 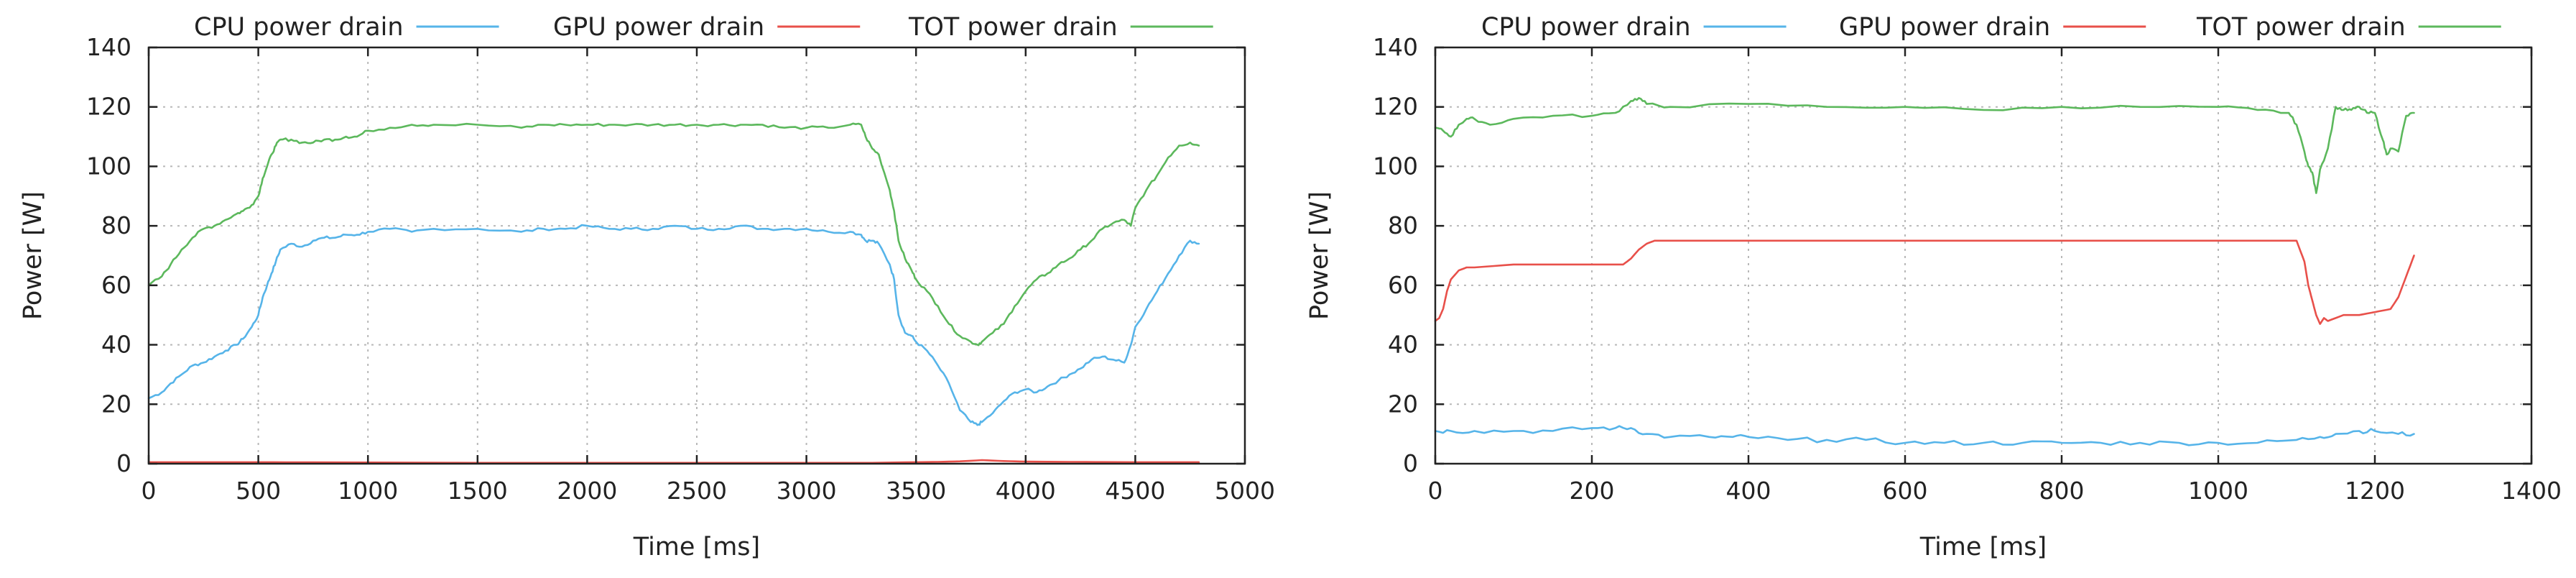 What do you see at coordinates (258, 491) in the screenshot?
I see `x-tick-label: 500` at bounding box center [258, 491].